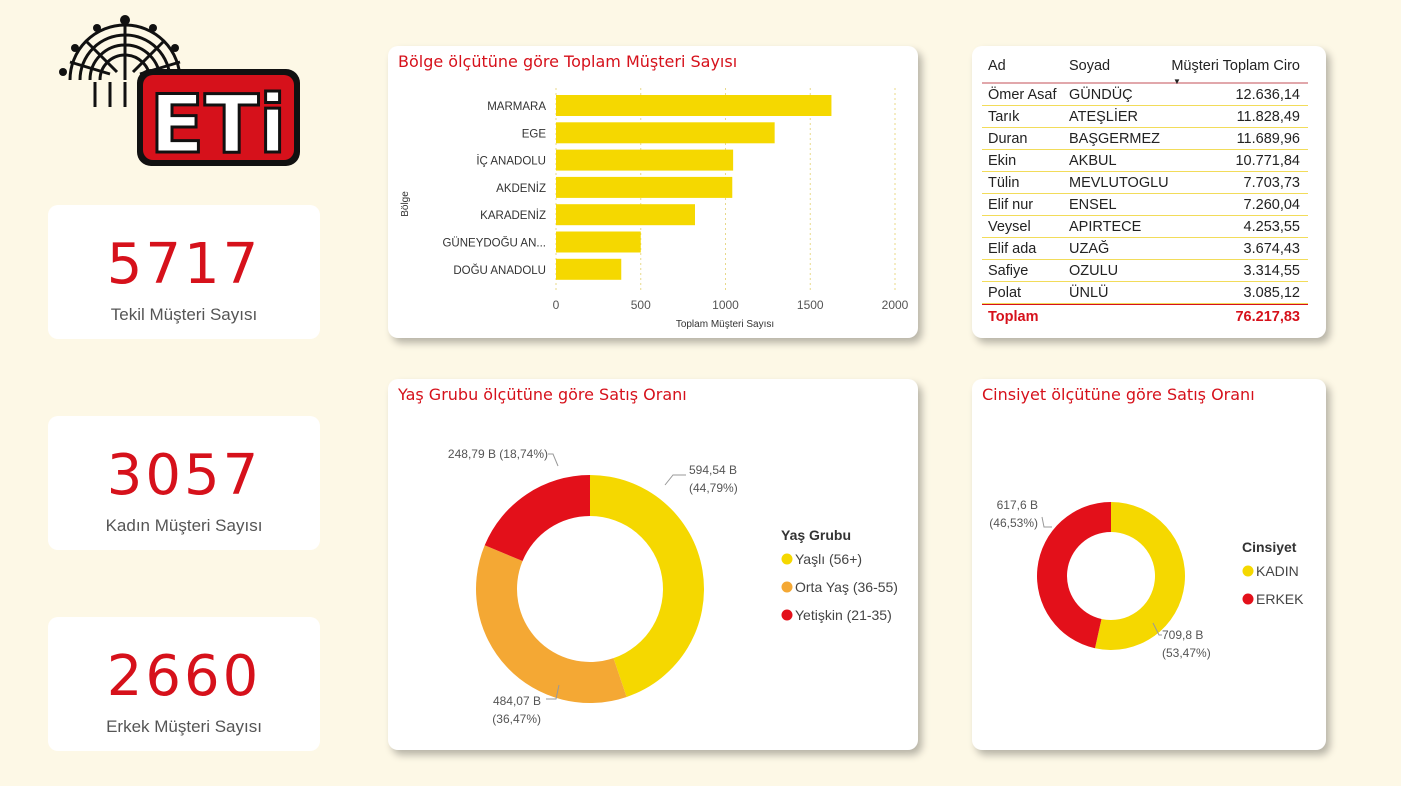 The image size is (1401, 786). I want to click on x-tick-label: 2000, so click(895, 305).